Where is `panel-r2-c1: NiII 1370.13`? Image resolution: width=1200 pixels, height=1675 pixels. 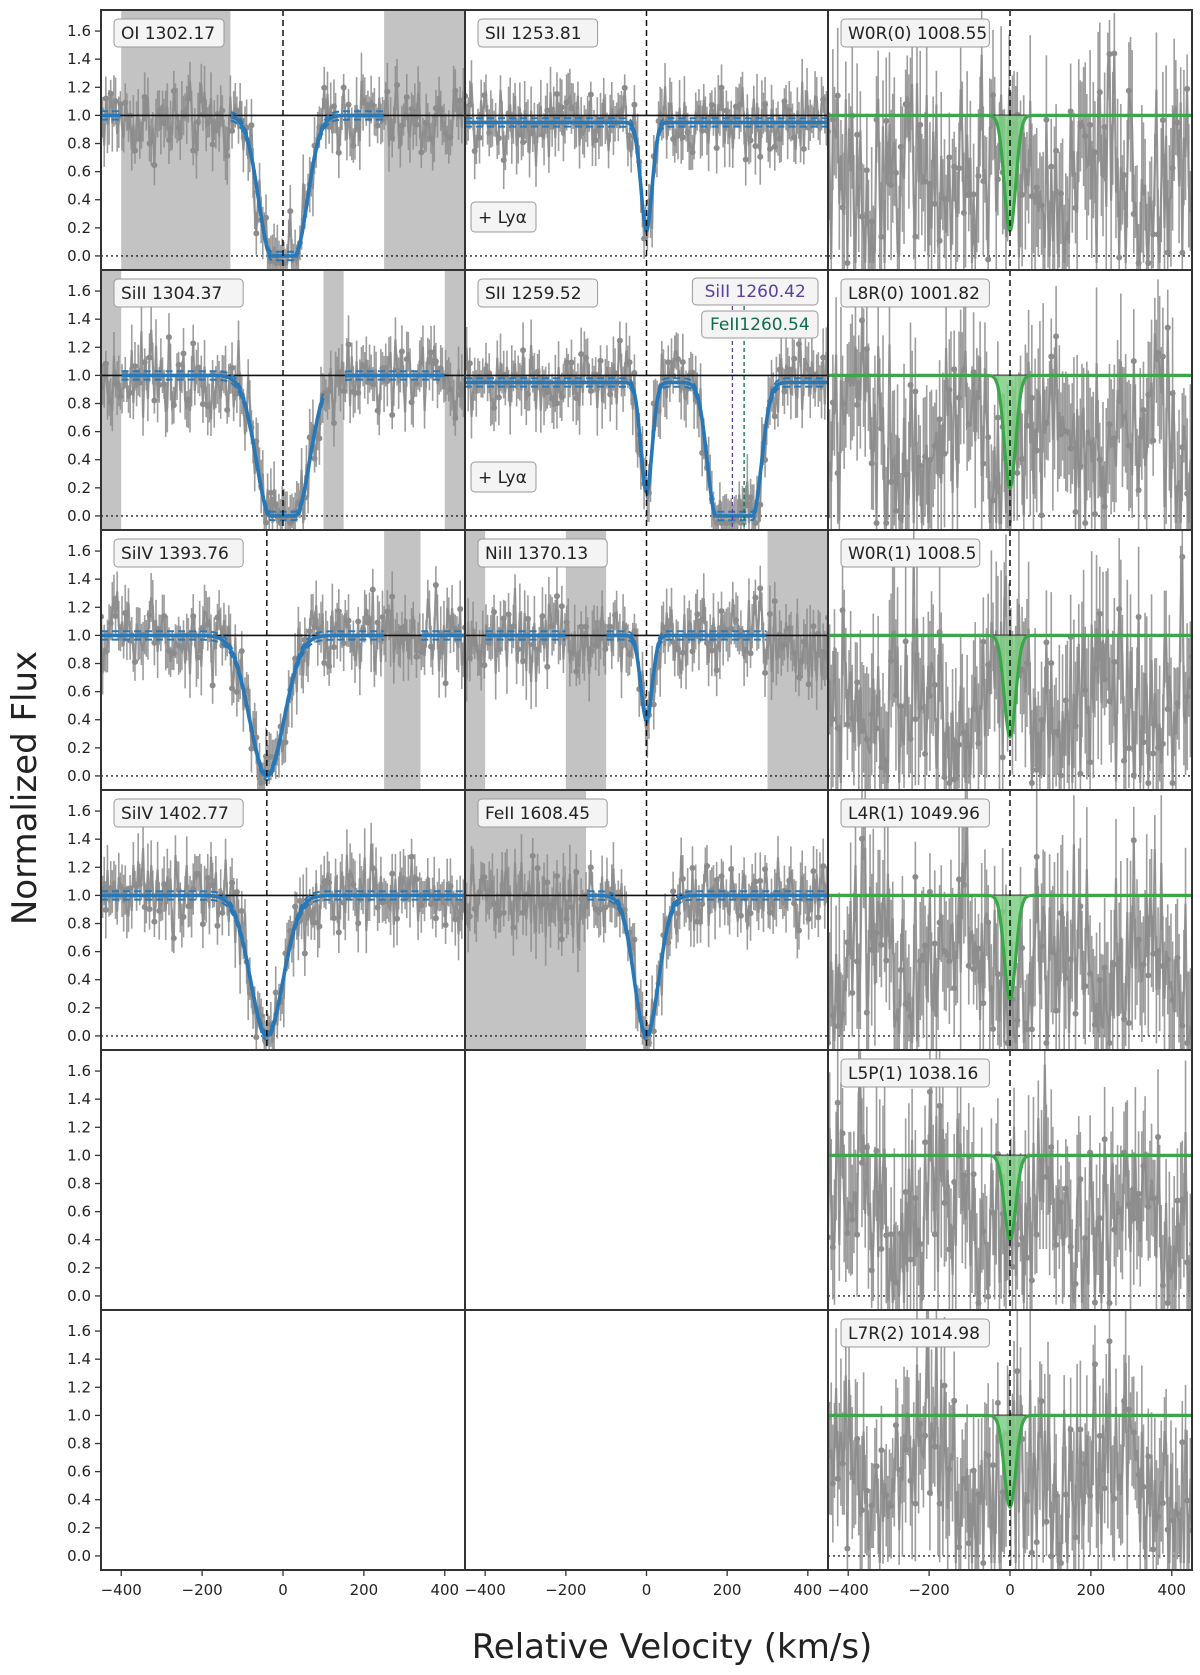
panel-r2-c1: NiII 1370.13 is located at coordinates (646, 660).